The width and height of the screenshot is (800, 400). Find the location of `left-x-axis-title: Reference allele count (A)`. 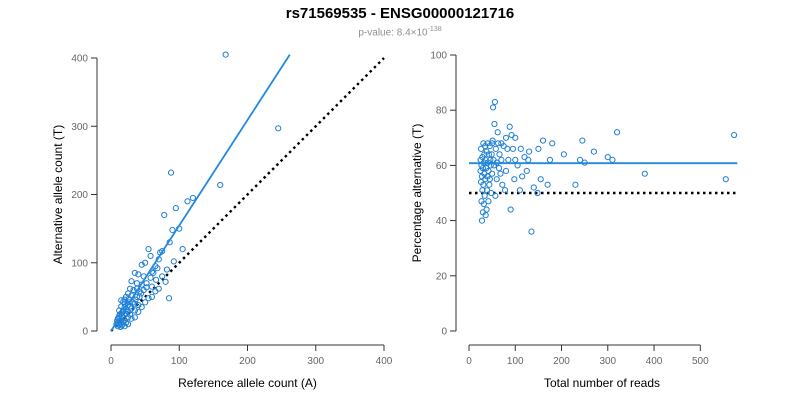

left-x-axis-title: Reference allele count (A) is located at coordinates (247, 383).